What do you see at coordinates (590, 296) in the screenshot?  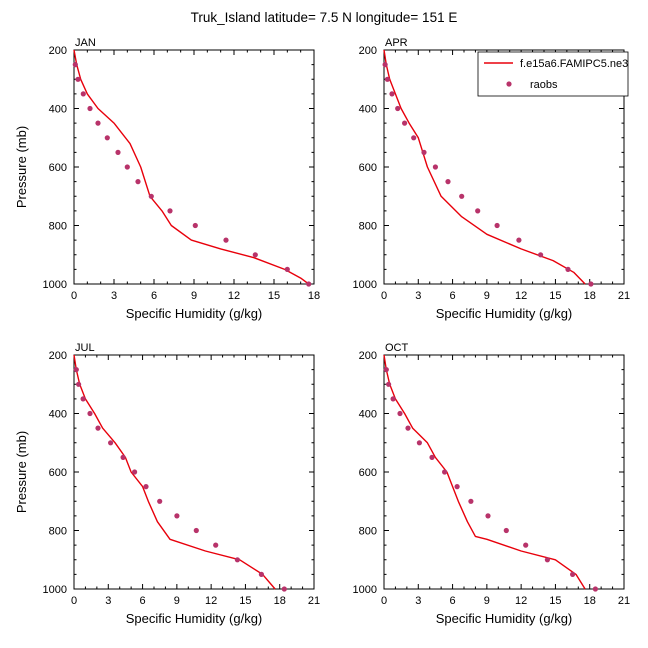 I see `x-tick-label: 18` at bounding box center [590, 296].